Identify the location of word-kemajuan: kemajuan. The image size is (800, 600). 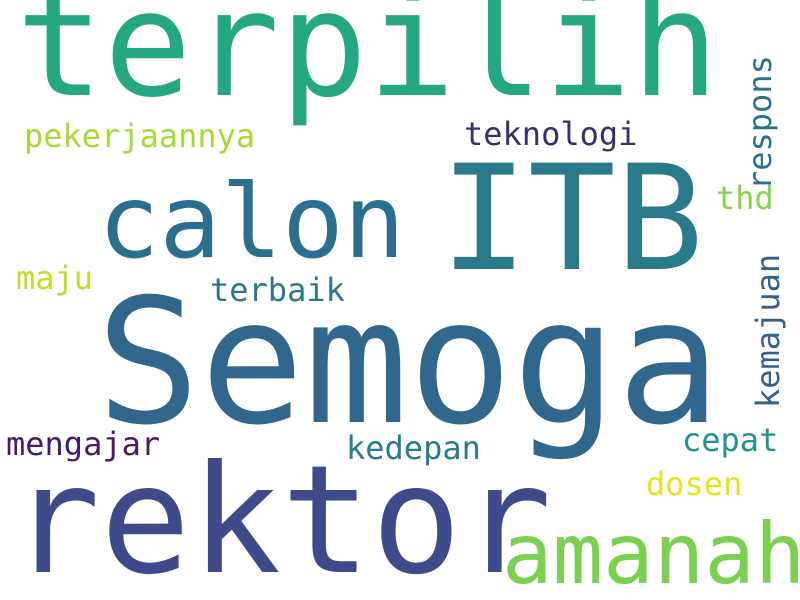
(768, 330).